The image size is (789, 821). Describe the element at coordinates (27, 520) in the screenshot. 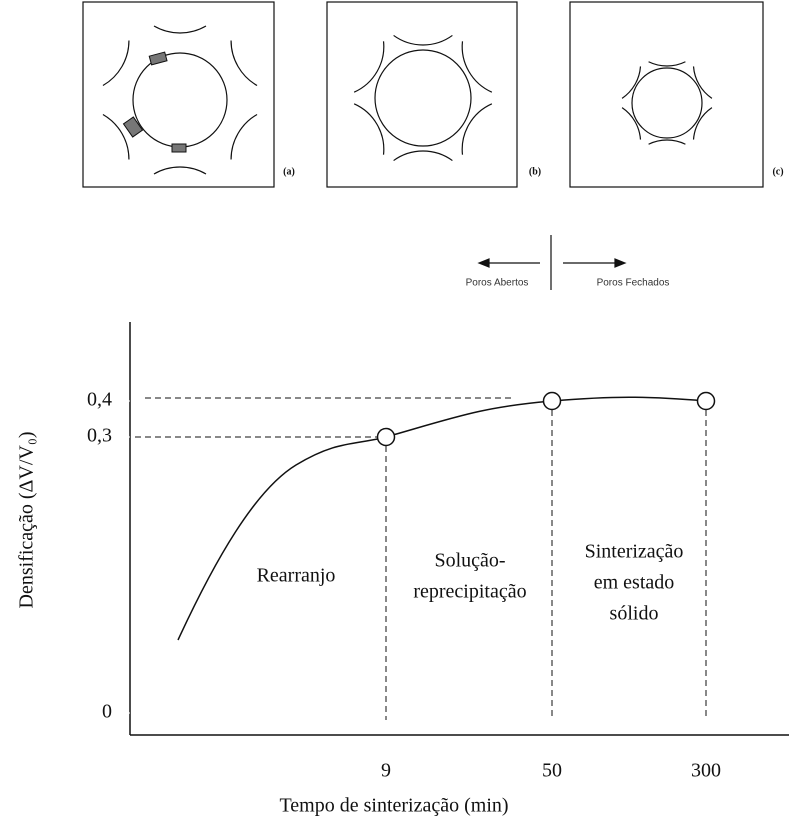

I see `y-axis-label: Densificação (ΔV/V₀)` at that location.